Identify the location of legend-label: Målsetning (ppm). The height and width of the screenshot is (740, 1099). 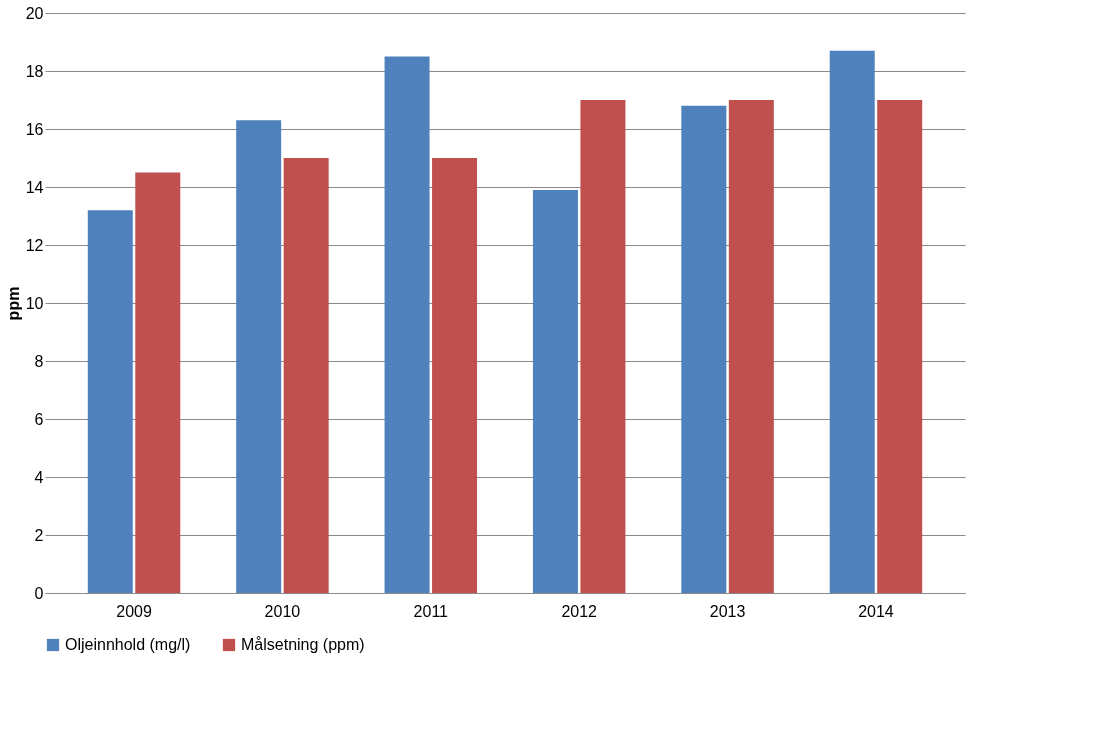
(303, 644).